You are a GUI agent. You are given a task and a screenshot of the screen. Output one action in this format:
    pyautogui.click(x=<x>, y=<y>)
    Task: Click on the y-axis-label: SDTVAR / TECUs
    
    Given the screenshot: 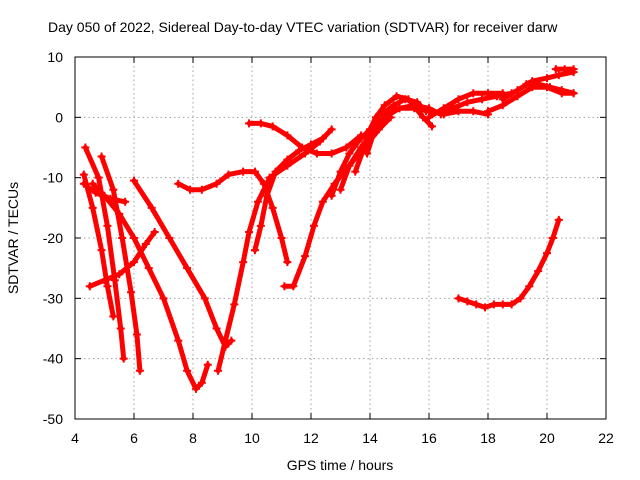 What is the action you would take?
    pyautogui.click(x=13, y=238)
    